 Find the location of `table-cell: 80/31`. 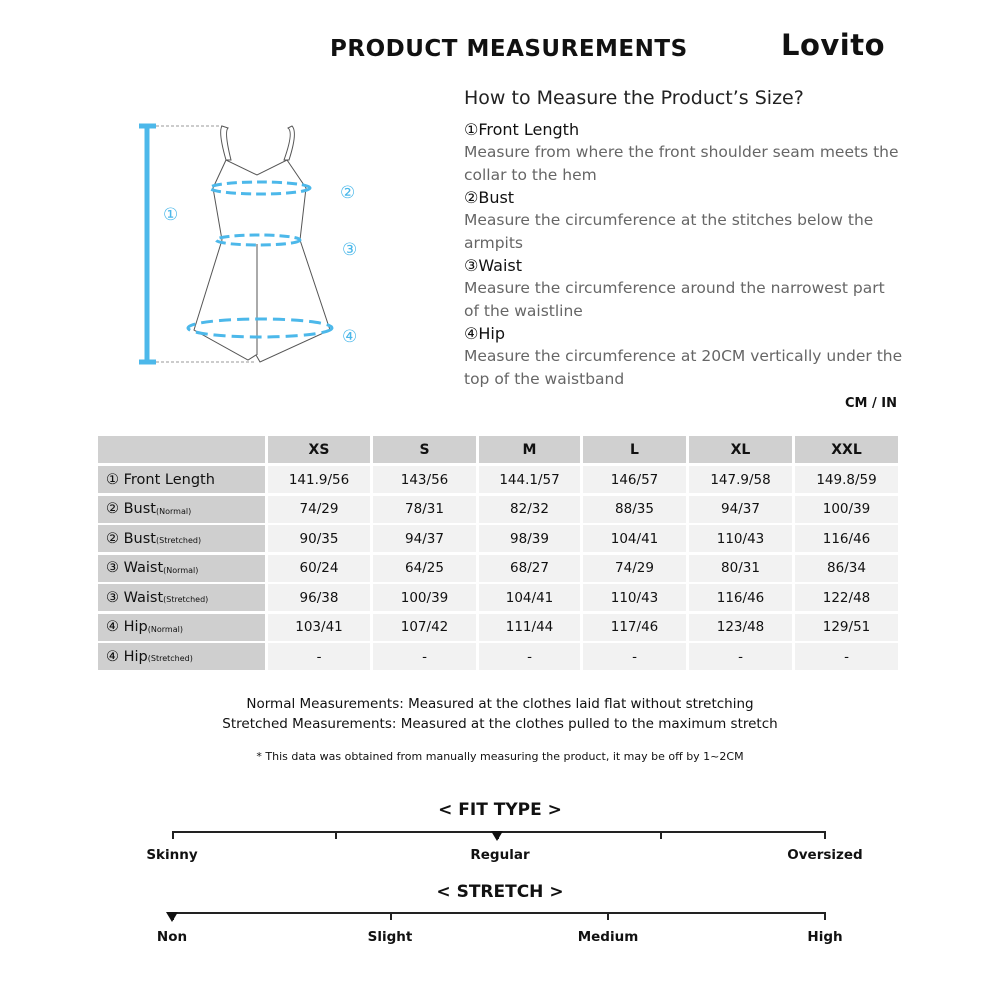

table-cell: 80/31 is located at coordinates (740, 568).